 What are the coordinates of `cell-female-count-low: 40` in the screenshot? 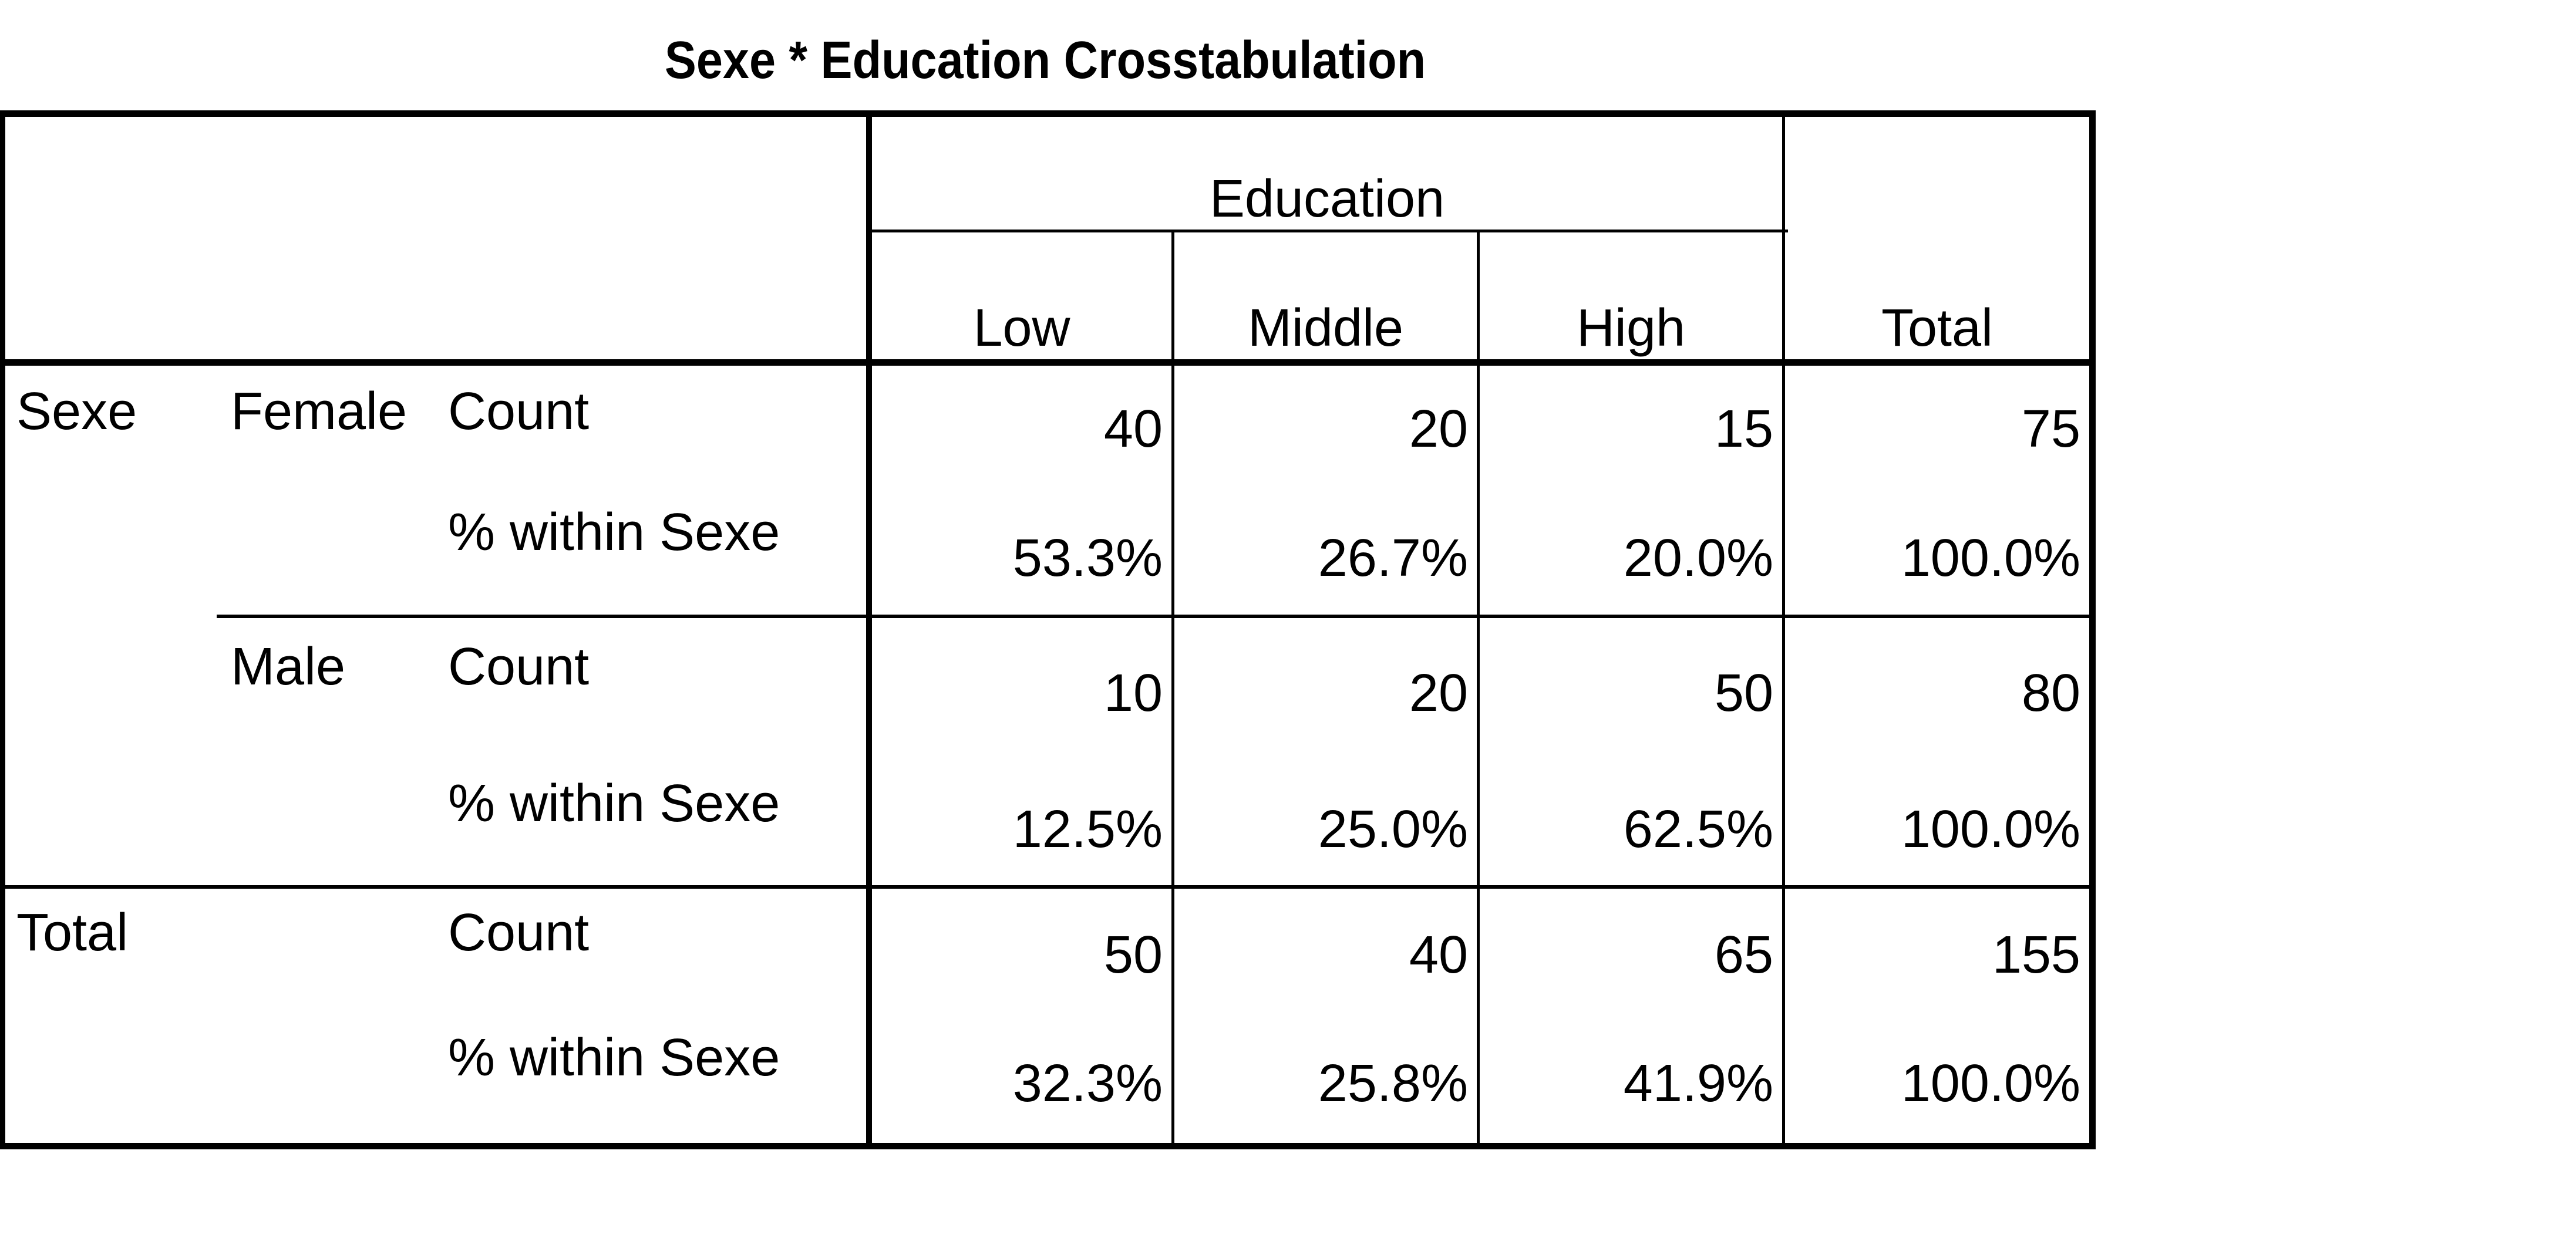 It's located at (1133, 429).